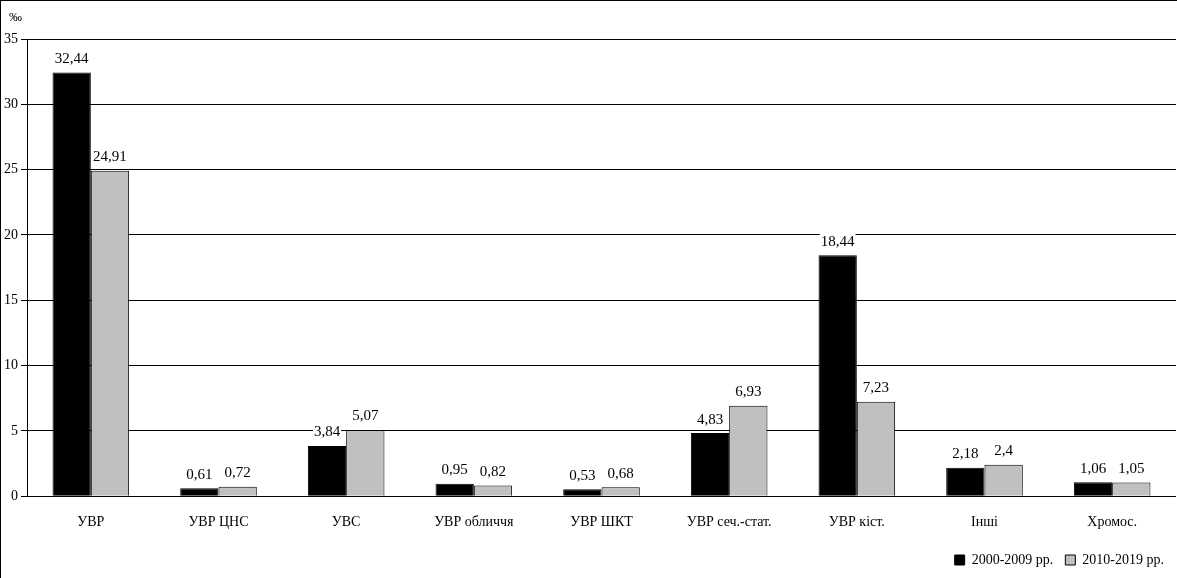  What do you see at coordinates (11, 169) in the screenshot?
I see `y-tick-label: 25` at bounding box center [11, 169].